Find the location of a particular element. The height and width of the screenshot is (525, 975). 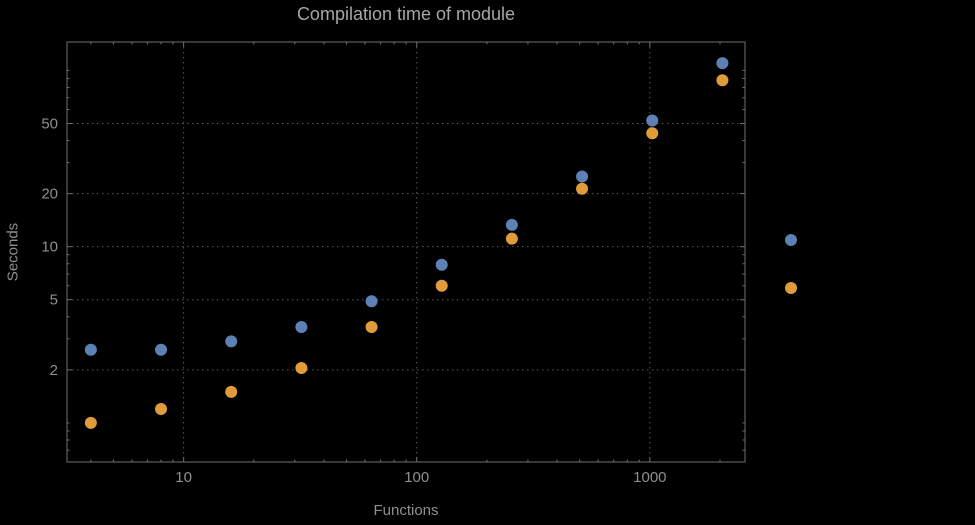

x-tick-label: 100 is located at coordinates (416, 477).